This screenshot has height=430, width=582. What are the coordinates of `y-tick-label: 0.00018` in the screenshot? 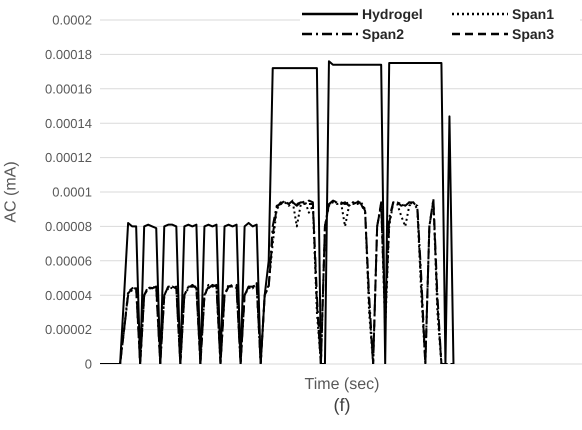 It's located at (68, 54).